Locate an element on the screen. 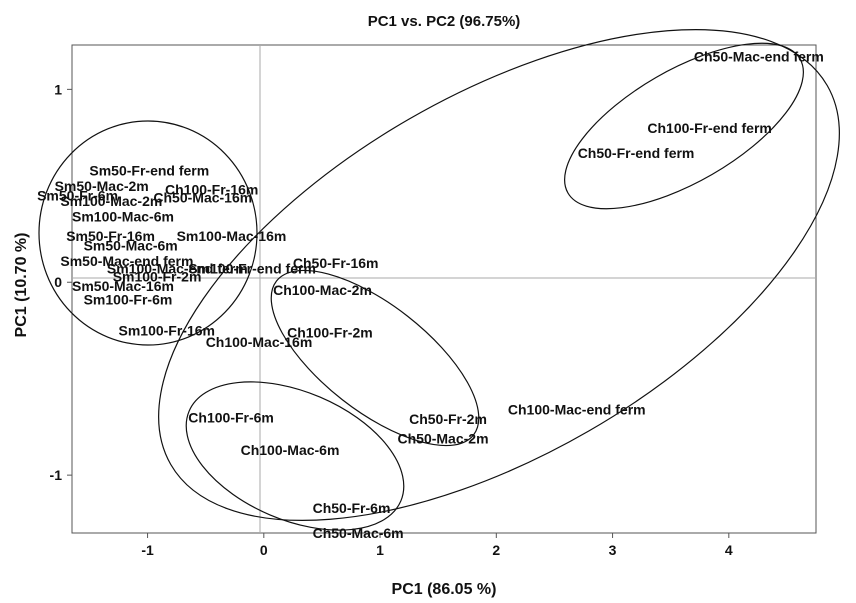  ellipse-ch-2m-group is located at coordinates (375, 358).